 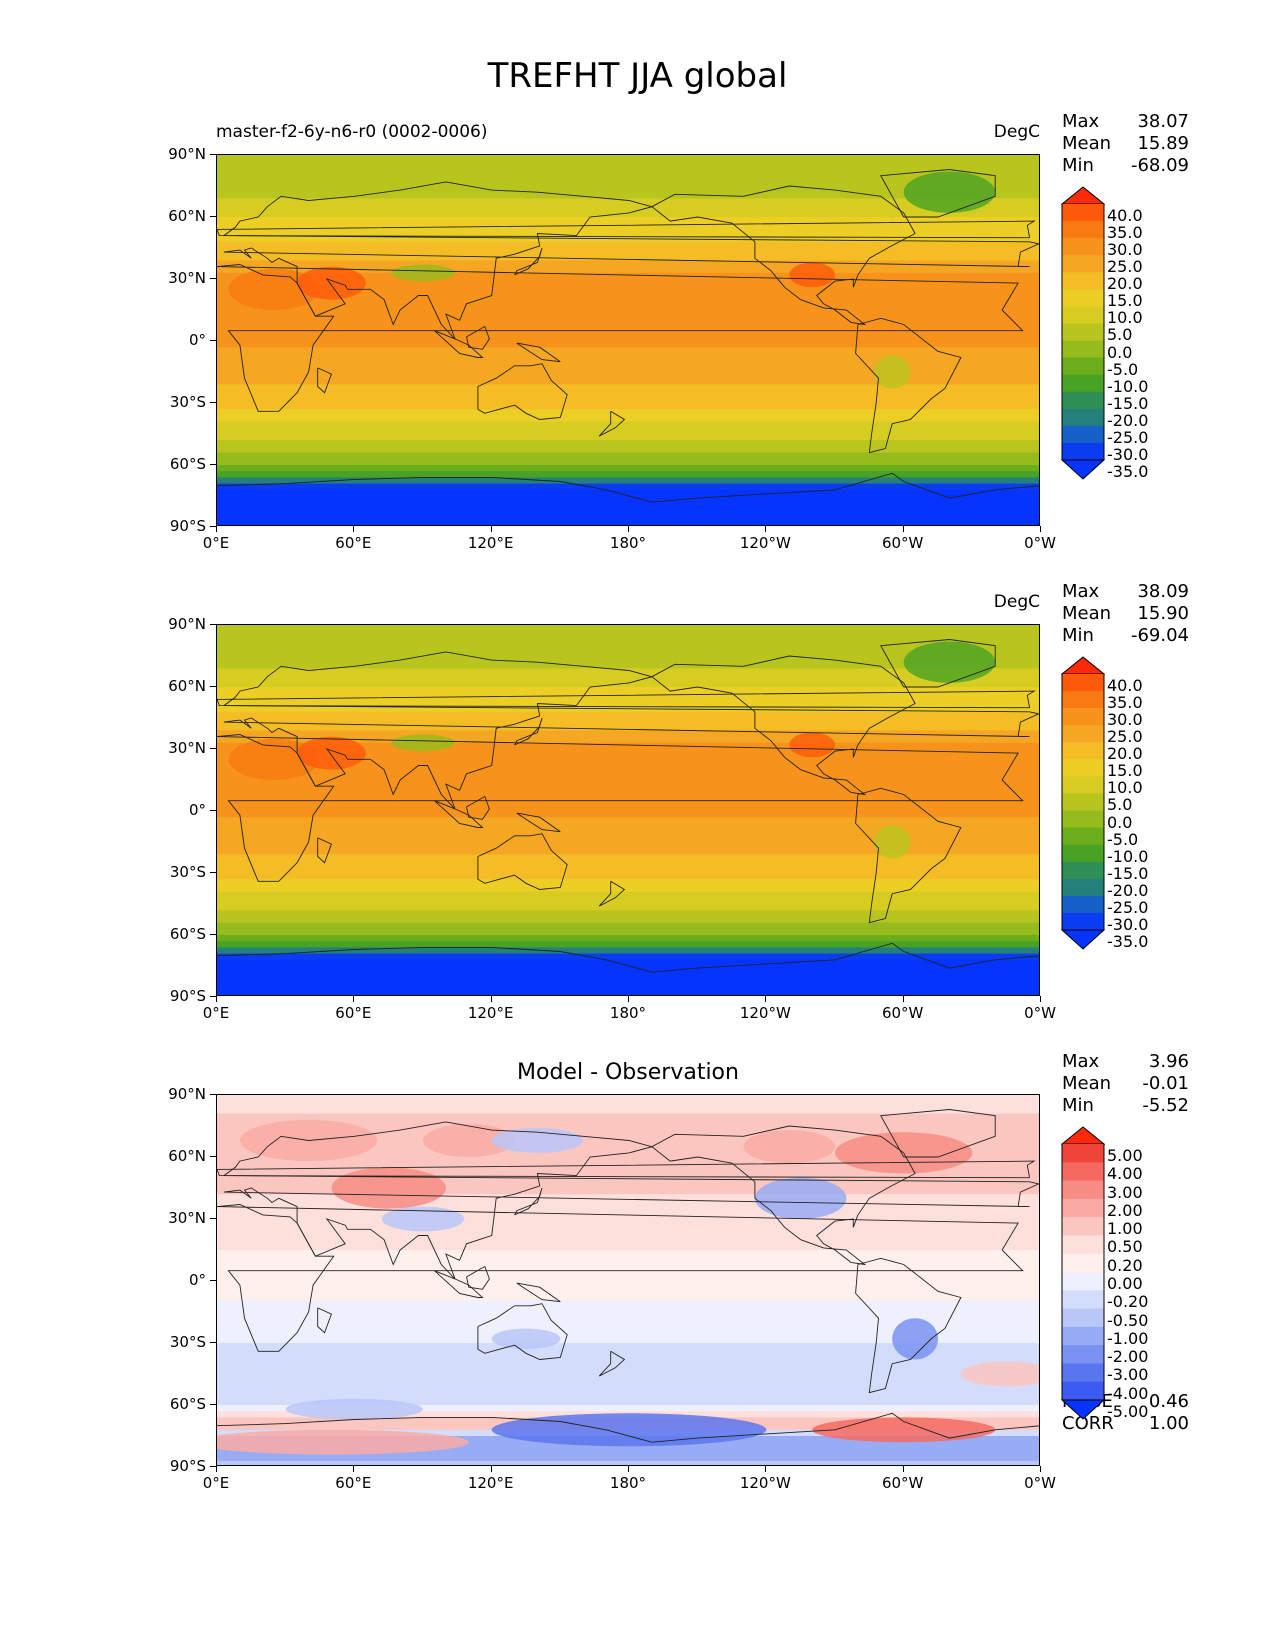 I want to click on stat-value: -68.09, so click(x=1159, y=165).